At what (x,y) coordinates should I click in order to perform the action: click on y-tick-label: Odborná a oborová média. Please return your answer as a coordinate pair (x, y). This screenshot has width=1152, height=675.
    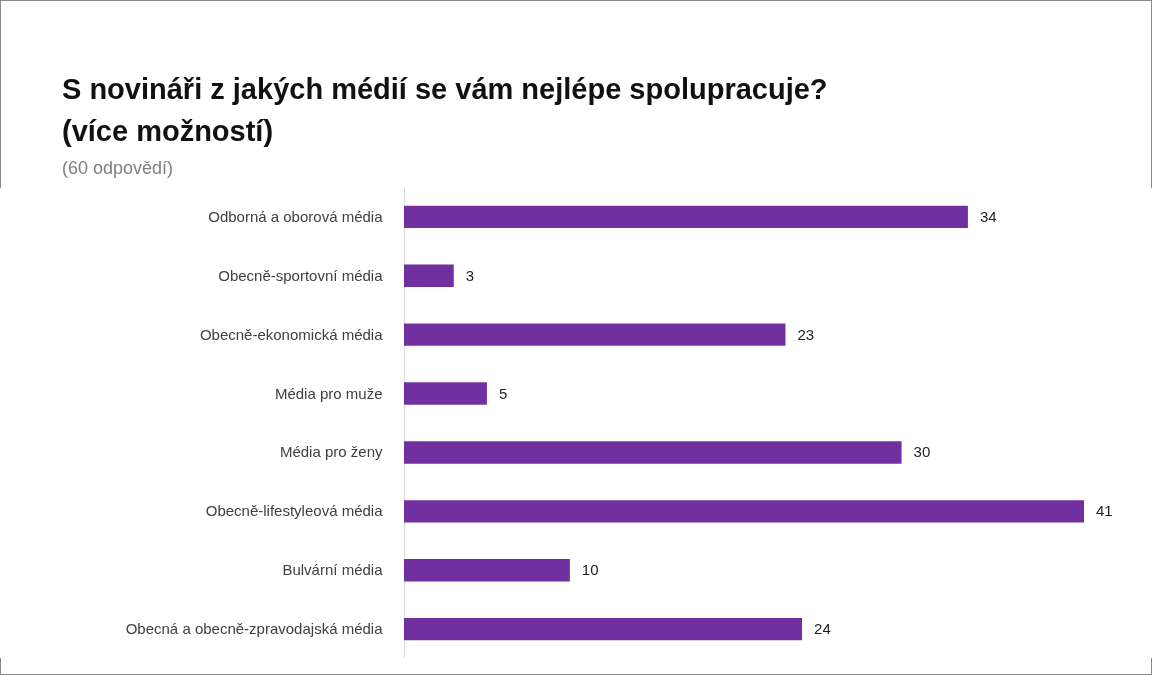
    Looking at the image, I should click on (296, 216).